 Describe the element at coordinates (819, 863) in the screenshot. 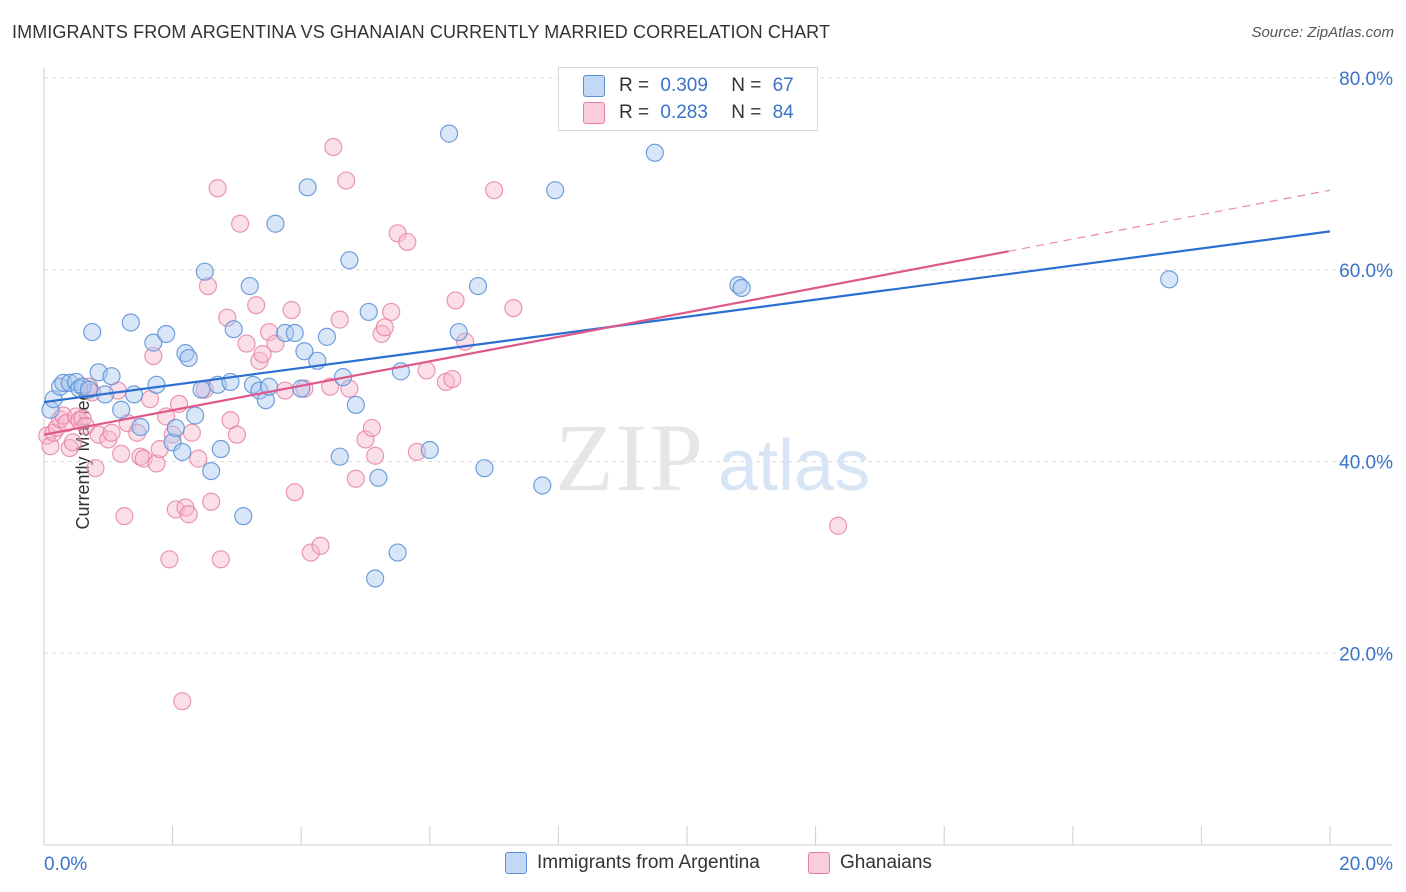

I see `legend-swatch-ghanaians` at that location.